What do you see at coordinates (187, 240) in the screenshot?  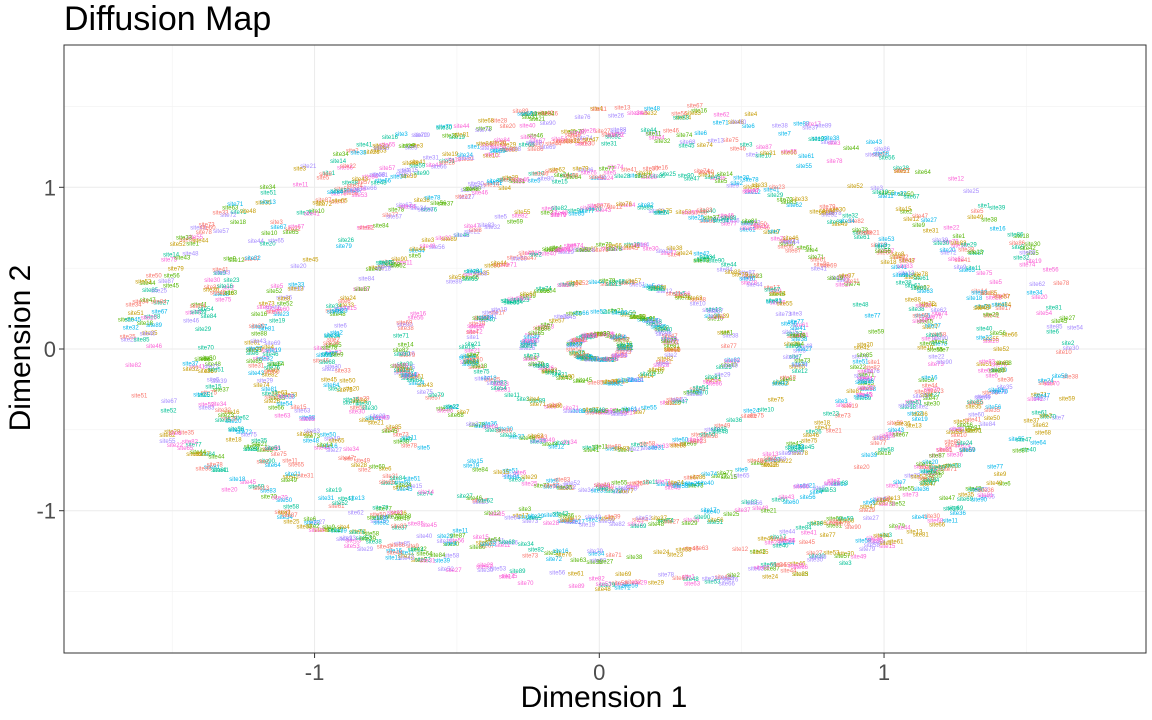 I see `point-label: site36` at bounding box center [187, 240].